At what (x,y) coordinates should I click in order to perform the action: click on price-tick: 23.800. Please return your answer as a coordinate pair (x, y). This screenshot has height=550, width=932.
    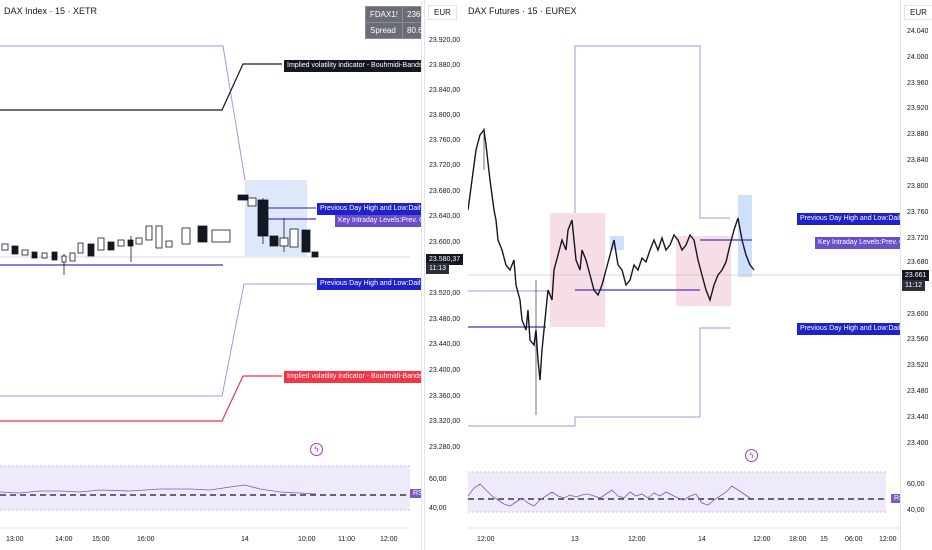
    Looking at the image, I should click on (918, 186).